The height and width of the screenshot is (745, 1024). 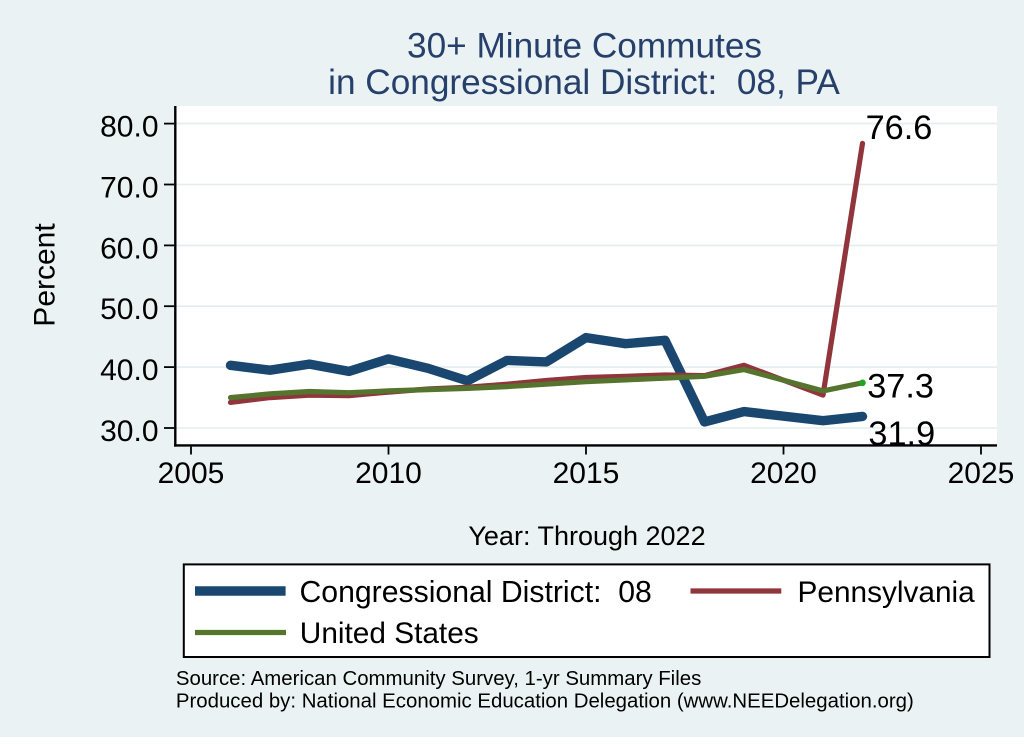 I want to click on svg-text: 2015, so click(x=586, y=473).